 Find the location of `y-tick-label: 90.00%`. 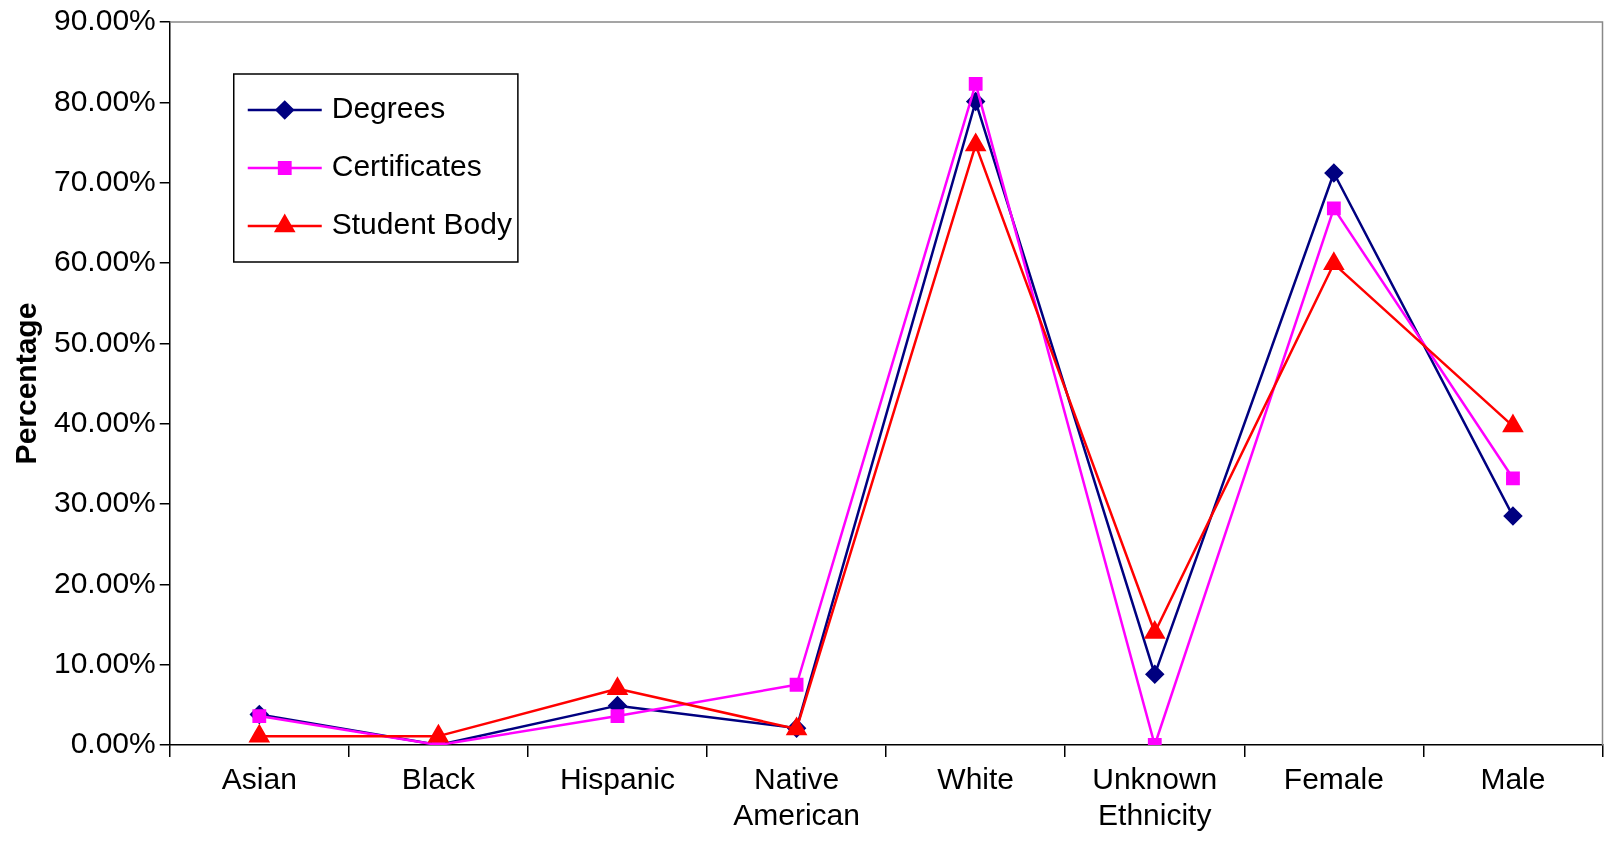

y-tick-label: 90.00% is located at coordinates (105, 20).